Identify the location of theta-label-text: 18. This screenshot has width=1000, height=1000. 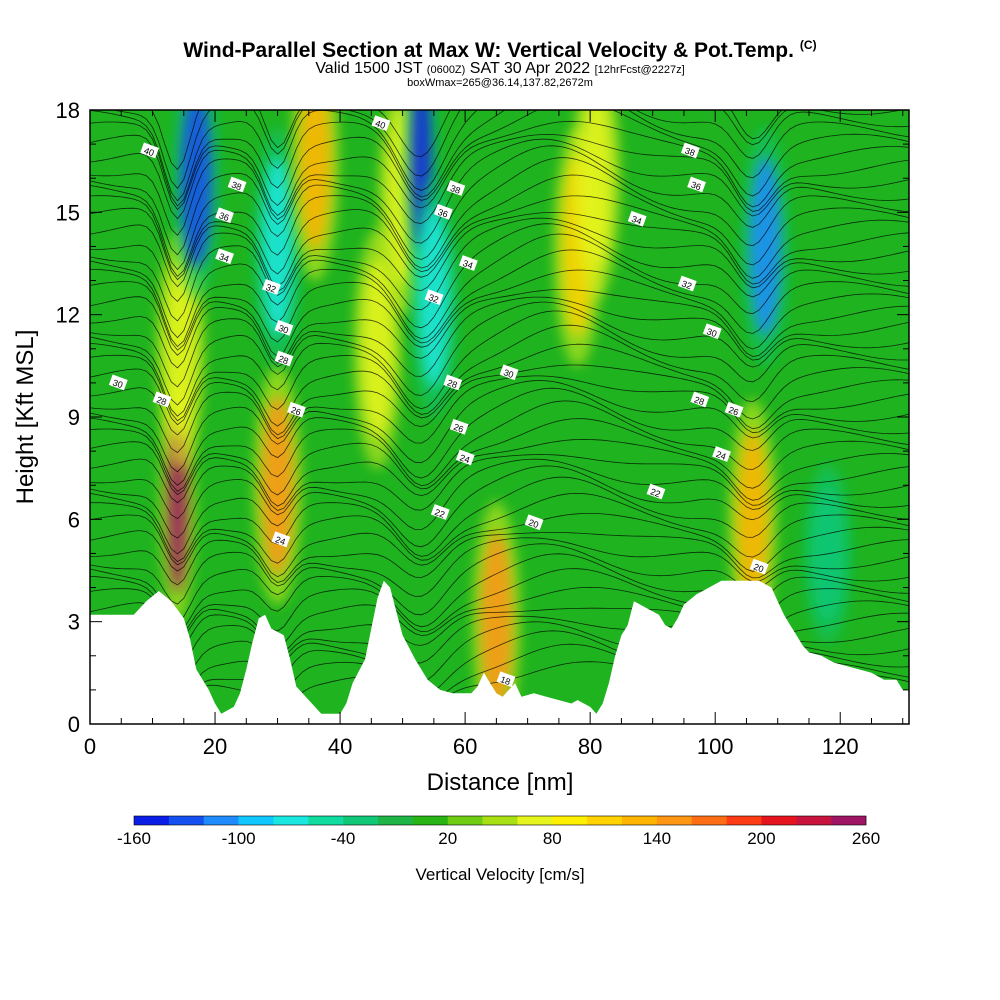
(505, 680).